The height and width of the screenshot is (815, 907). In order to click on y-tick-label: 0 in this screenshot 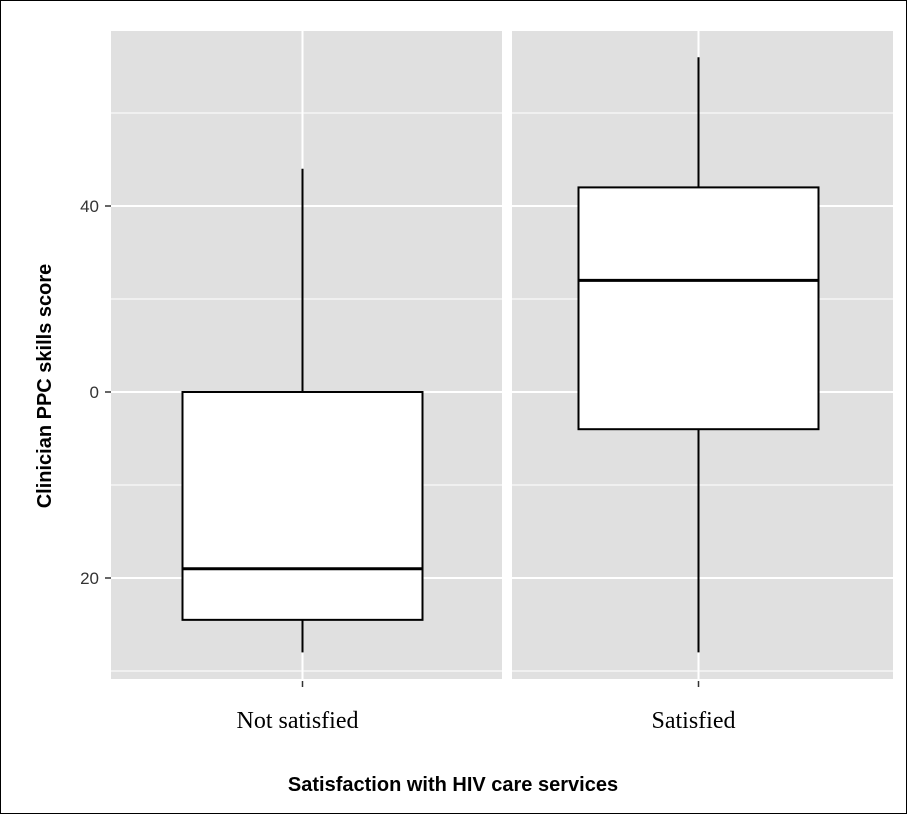, I will do `click(94, 392)`.